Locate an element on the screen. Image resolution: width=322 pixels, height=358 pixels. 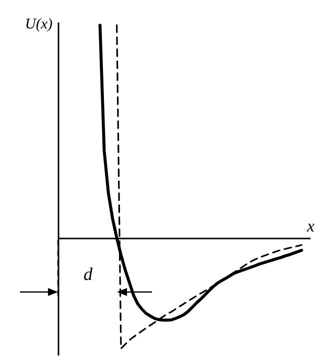
y-axis-title: U(x) is located at coordinates (38, 24).